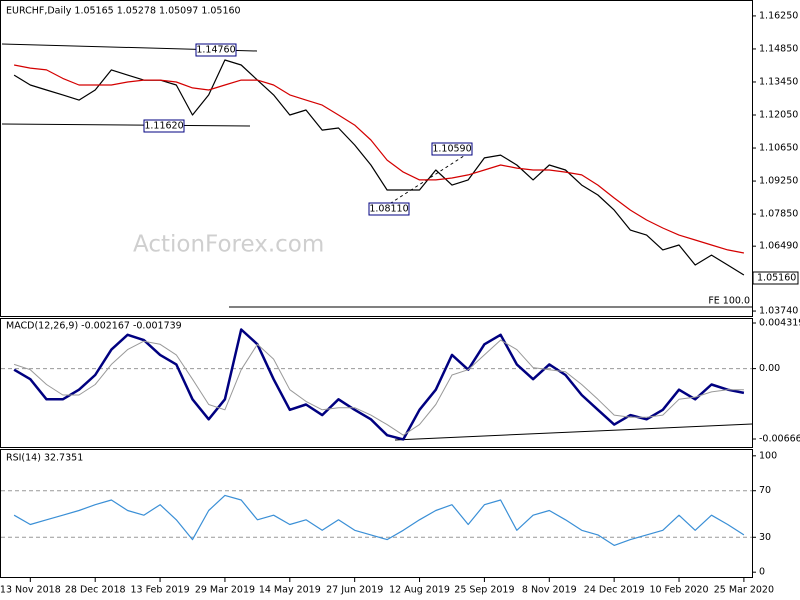 This screenshot has width=800, height=600. Describe the element at coordinates (44, 458) in the screenshot. I see `rsi-title: RSI(14) 32.7351` at that location.